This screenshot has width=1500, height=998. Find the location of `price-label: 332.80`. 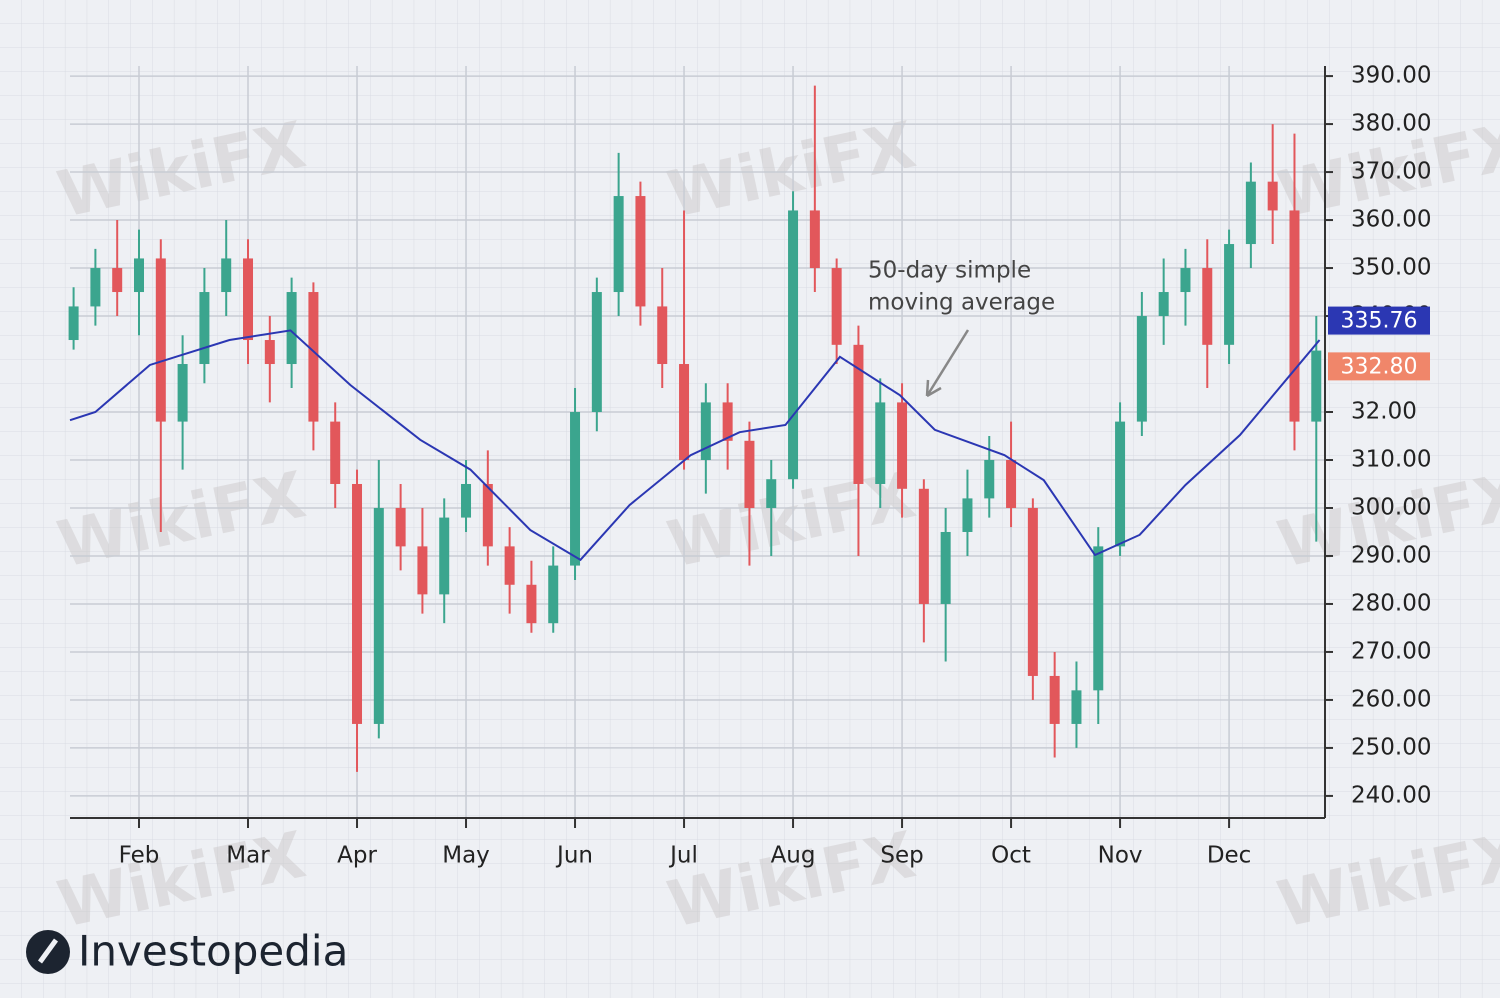

price-label: 332.80 is located at coordinates (1379, 366).